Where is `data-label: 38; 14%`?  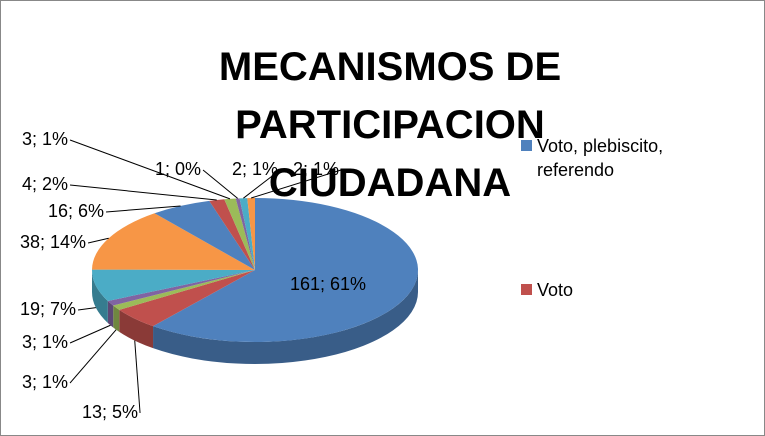 data-label: 38; 14% is located at coordinates (53, 242).